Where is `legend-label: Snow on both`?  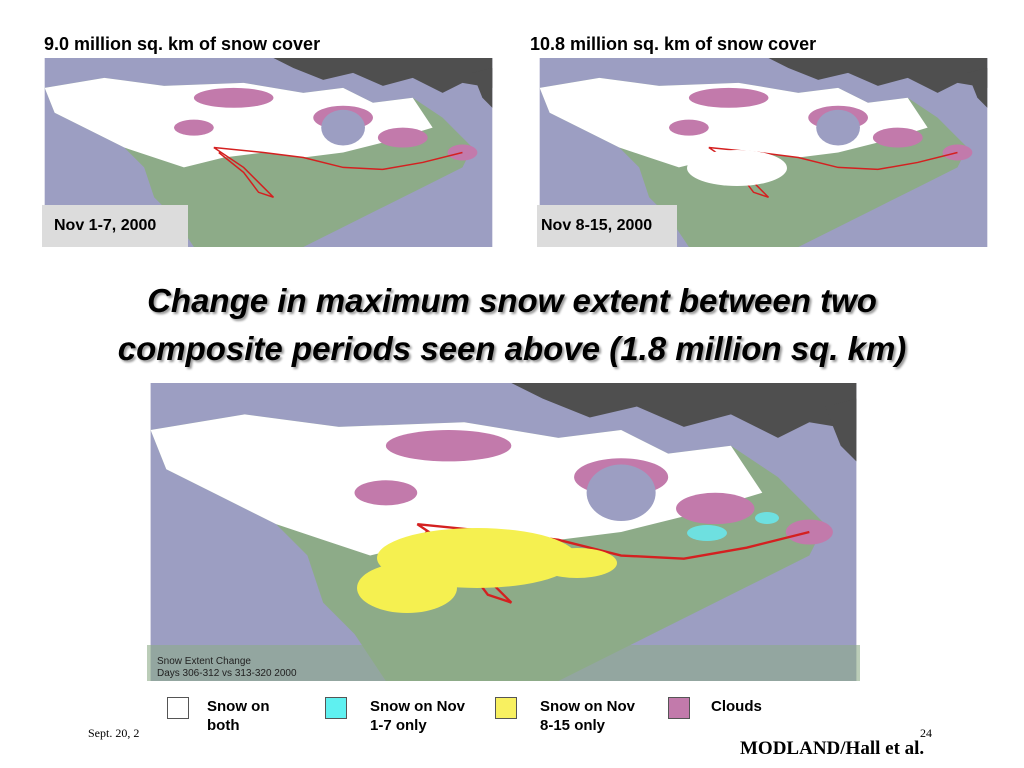
legend-label: Snow on both is located at coordinates (238, 716).